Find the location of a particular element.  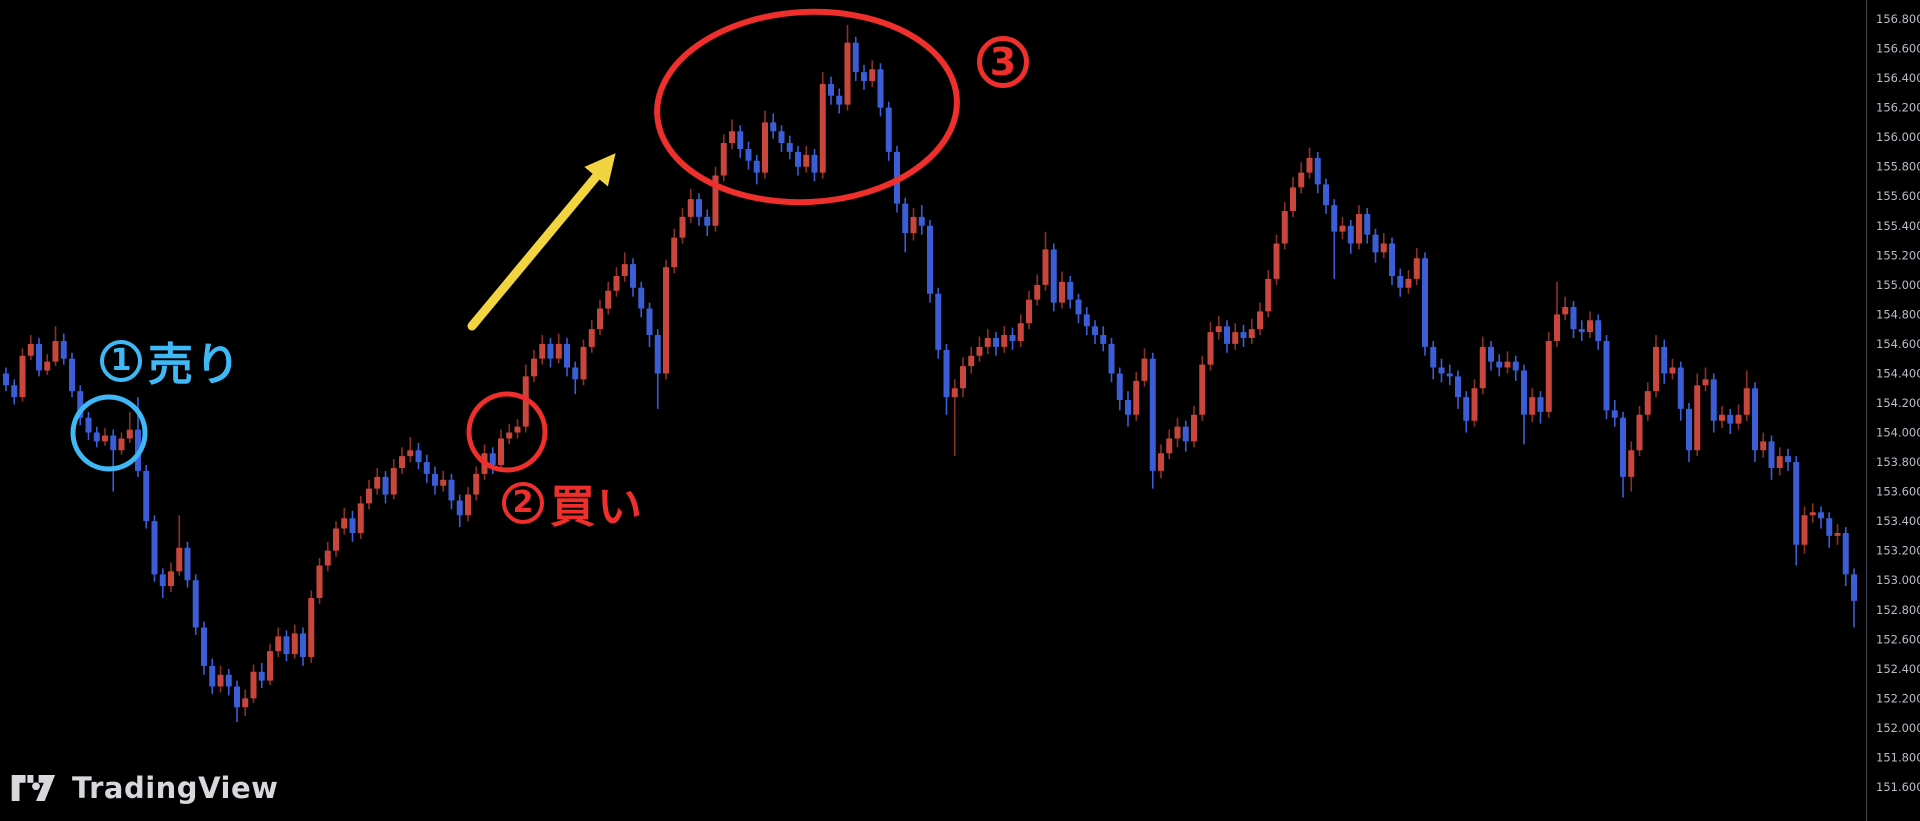

axis-price-label: 154.800 is located at coordinates (1898, 314).